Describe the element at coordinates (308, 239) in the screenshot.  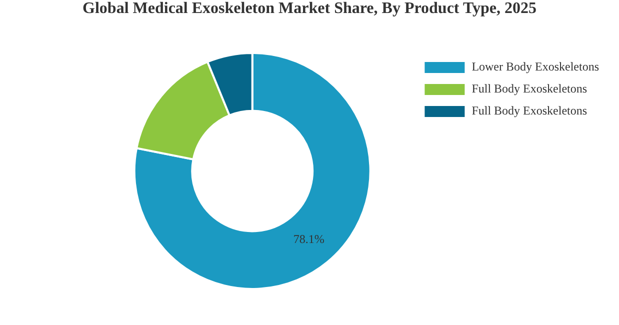
I see `data-label: 78.1%` at that location.